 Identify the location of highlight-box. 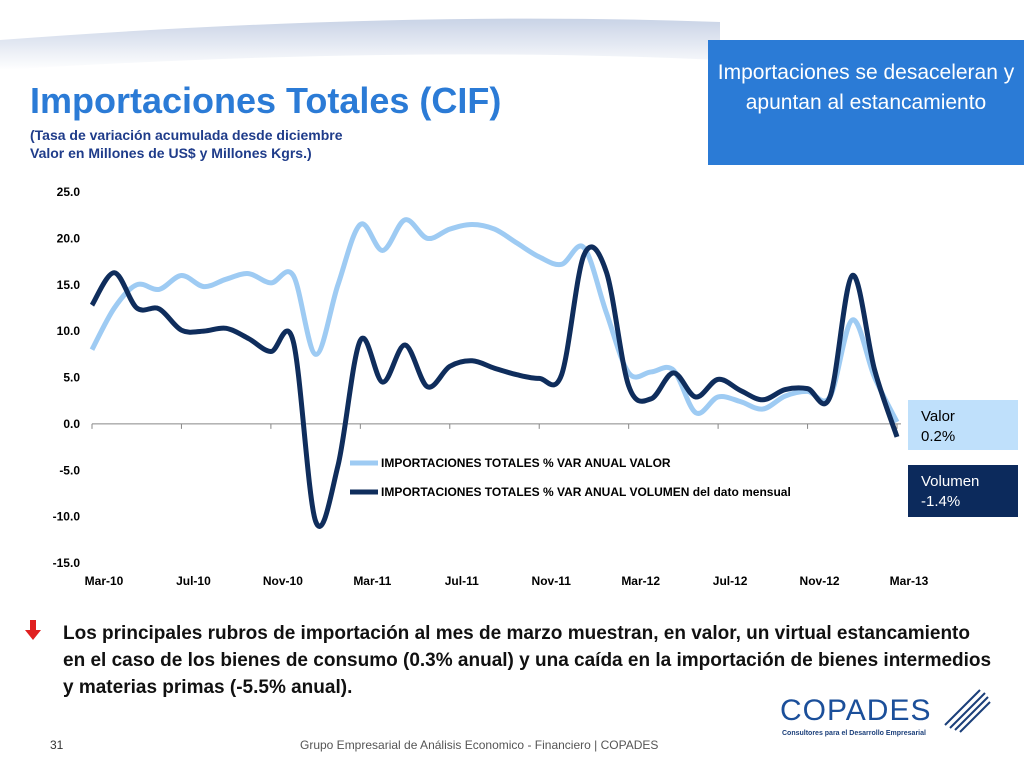
(866, 102).